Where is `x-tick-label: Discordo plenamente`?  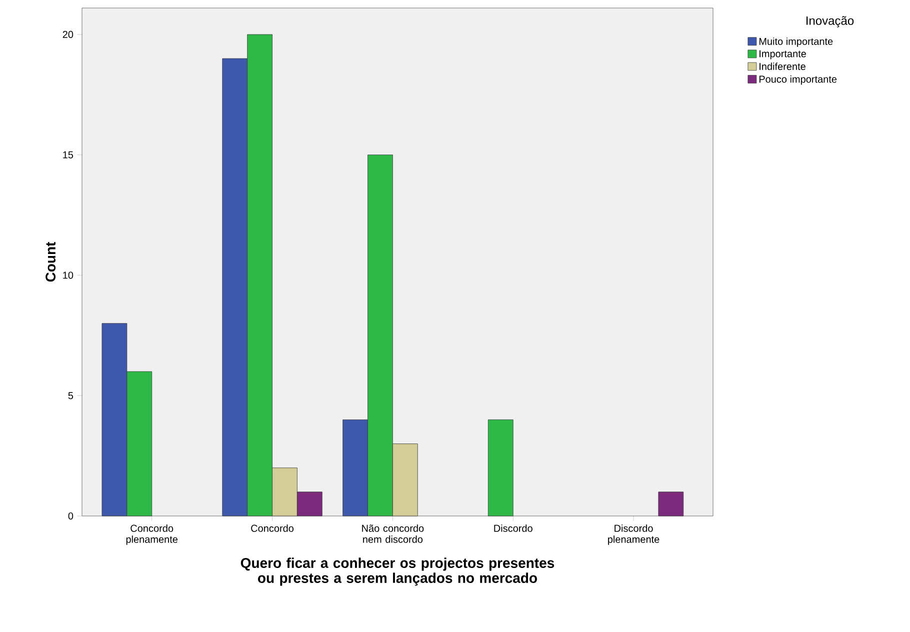
x-tick-label: Discordo plenamente is located at coordinates (634, 534).